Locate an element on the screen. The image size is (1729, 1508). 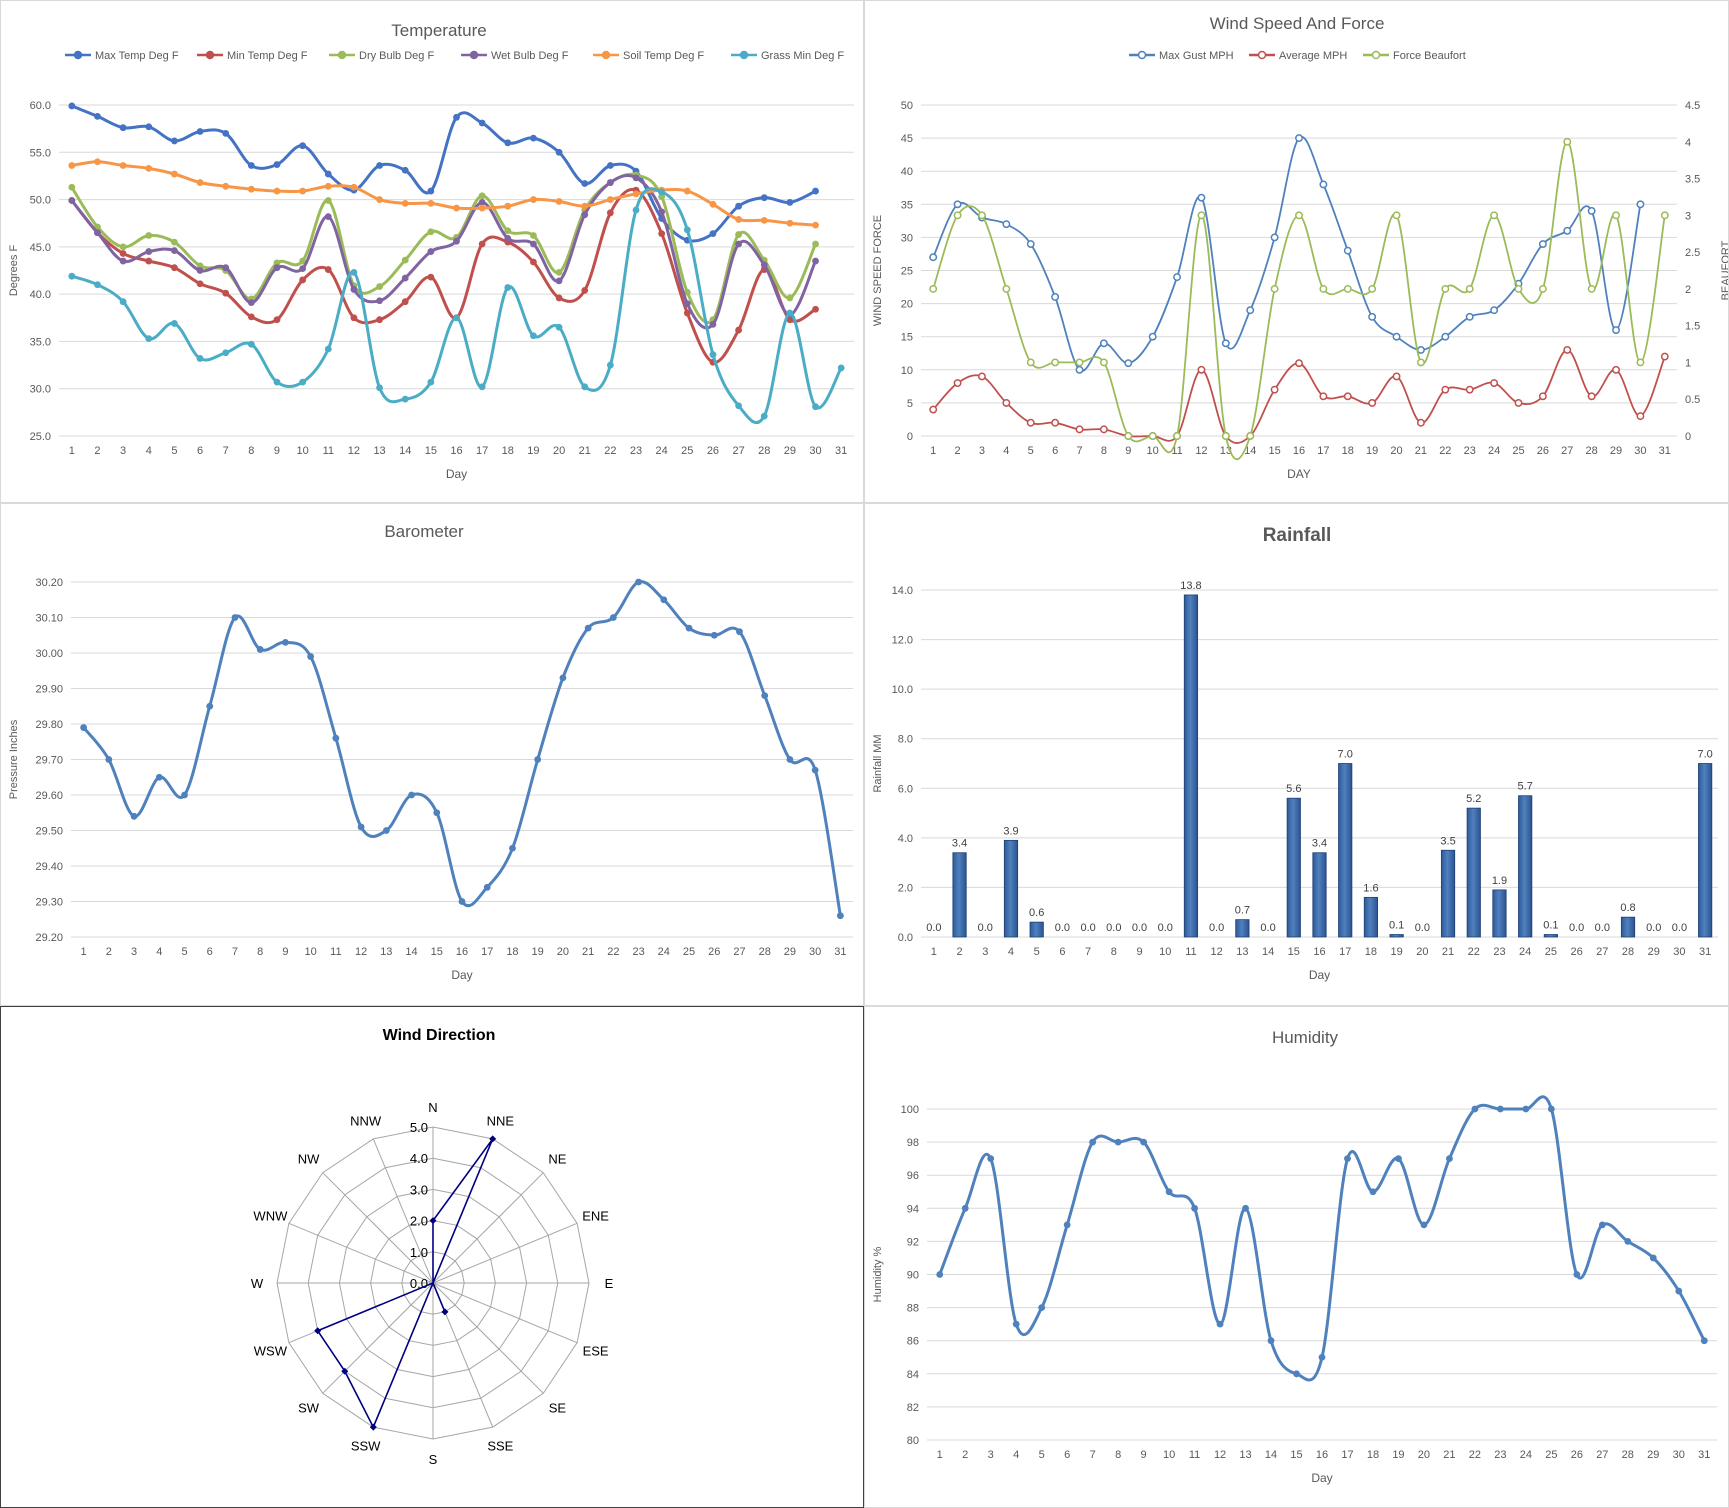
y-axis-title: Pressure Inches is located at coordinates (14, 759).